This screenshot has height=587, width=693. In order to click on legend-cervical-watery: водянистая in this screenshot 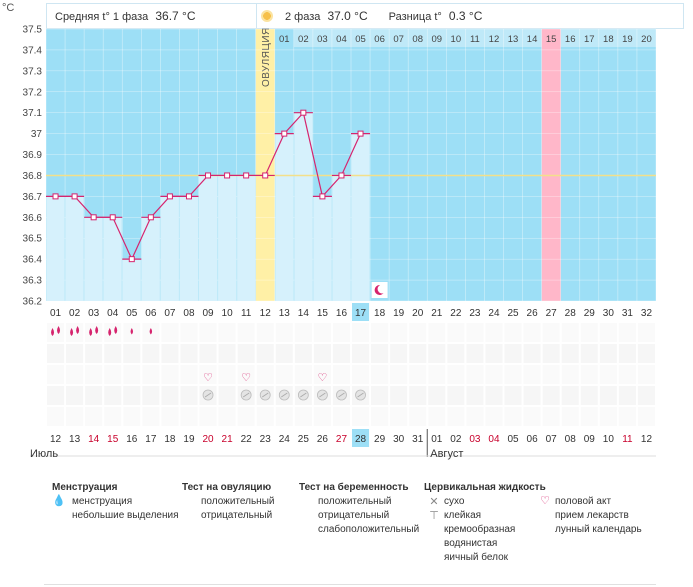, I will do `click(471, 543)`.